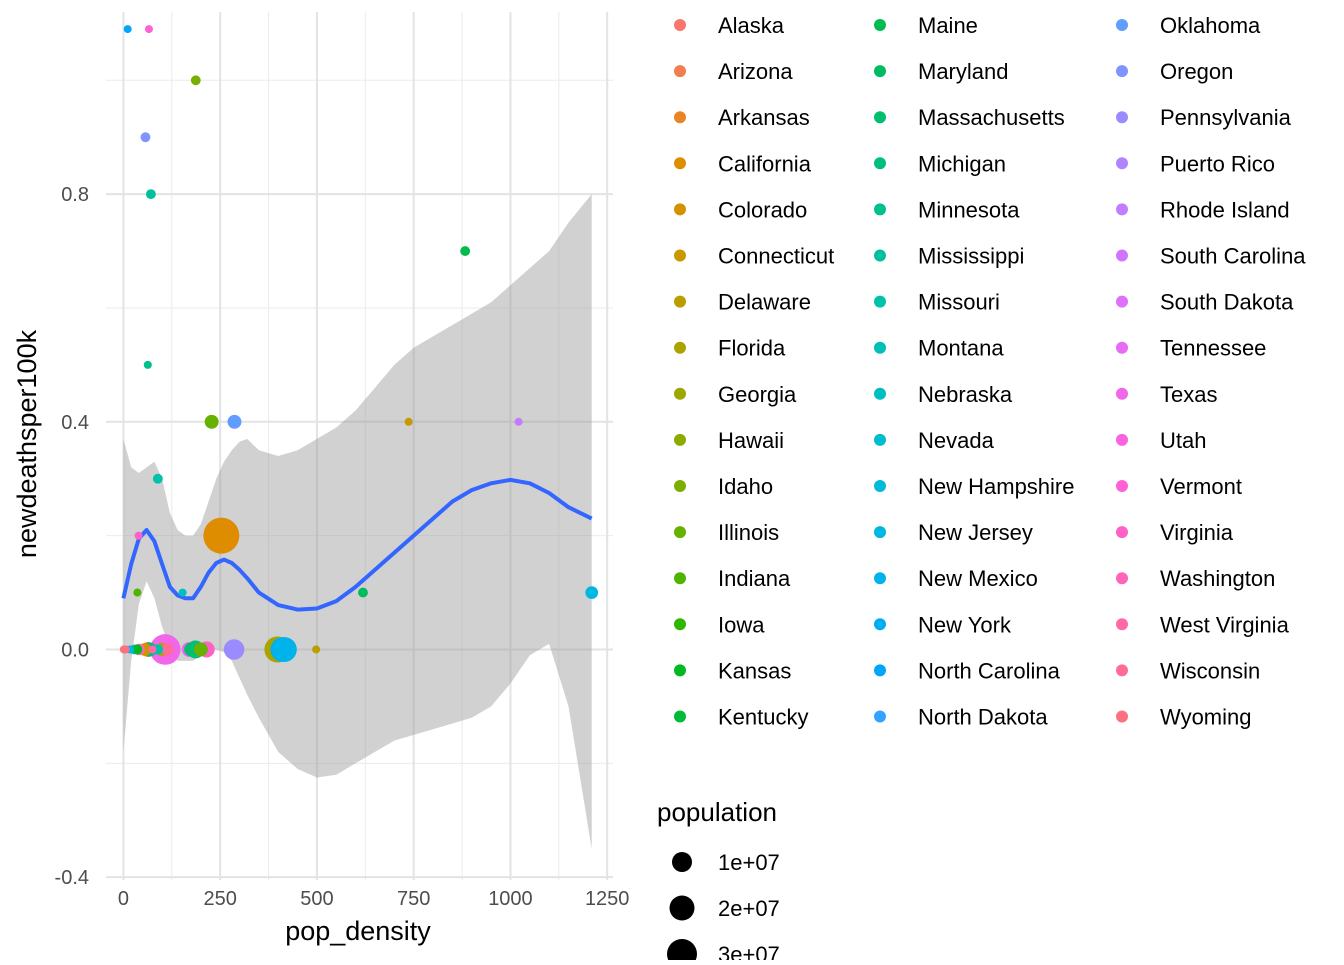  I want to click on legend-label: Iowa, so click(741, 624).